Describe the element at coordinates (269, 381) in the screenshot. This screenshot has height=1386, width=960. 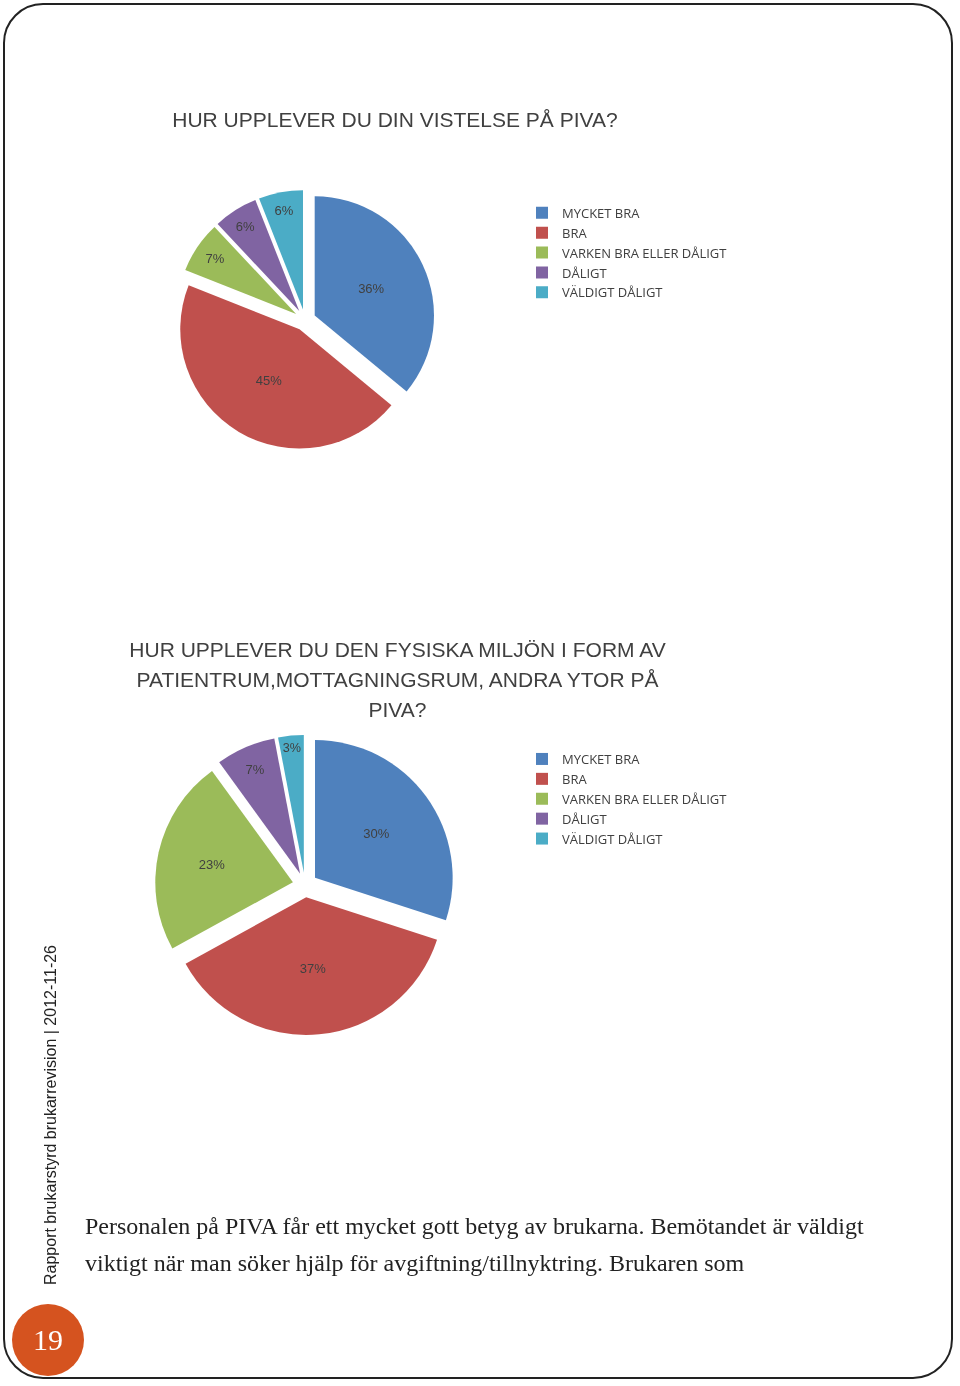
I see `data-label: 45%` at that location.